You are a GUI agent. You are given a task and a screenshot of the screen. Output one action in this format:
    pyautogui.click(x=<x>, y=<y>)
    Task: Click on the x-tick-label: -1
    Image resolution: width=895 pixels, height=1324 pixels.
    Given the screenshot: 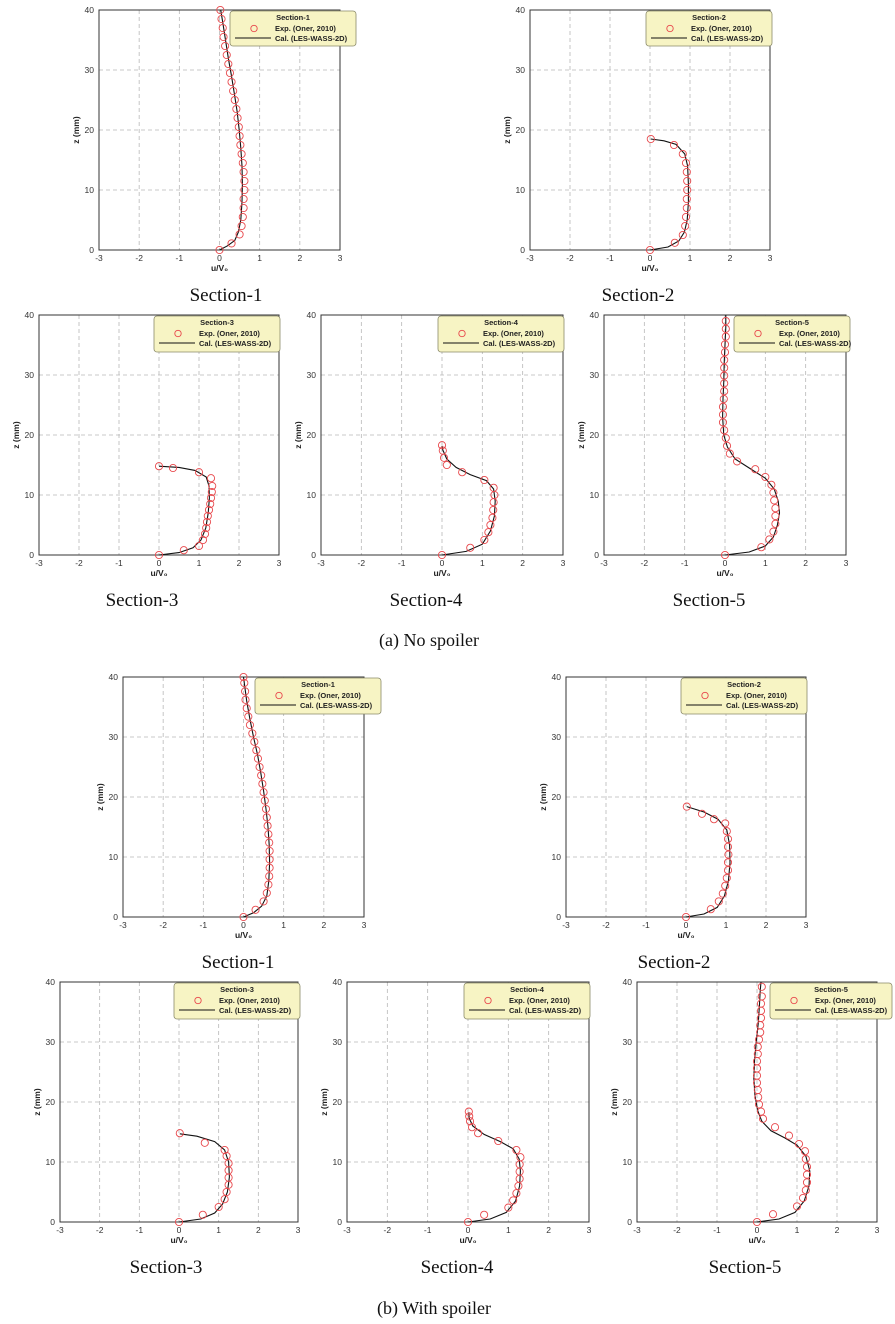 What is the action you would take?
    pyautogui.click(x=119, y=563)
    